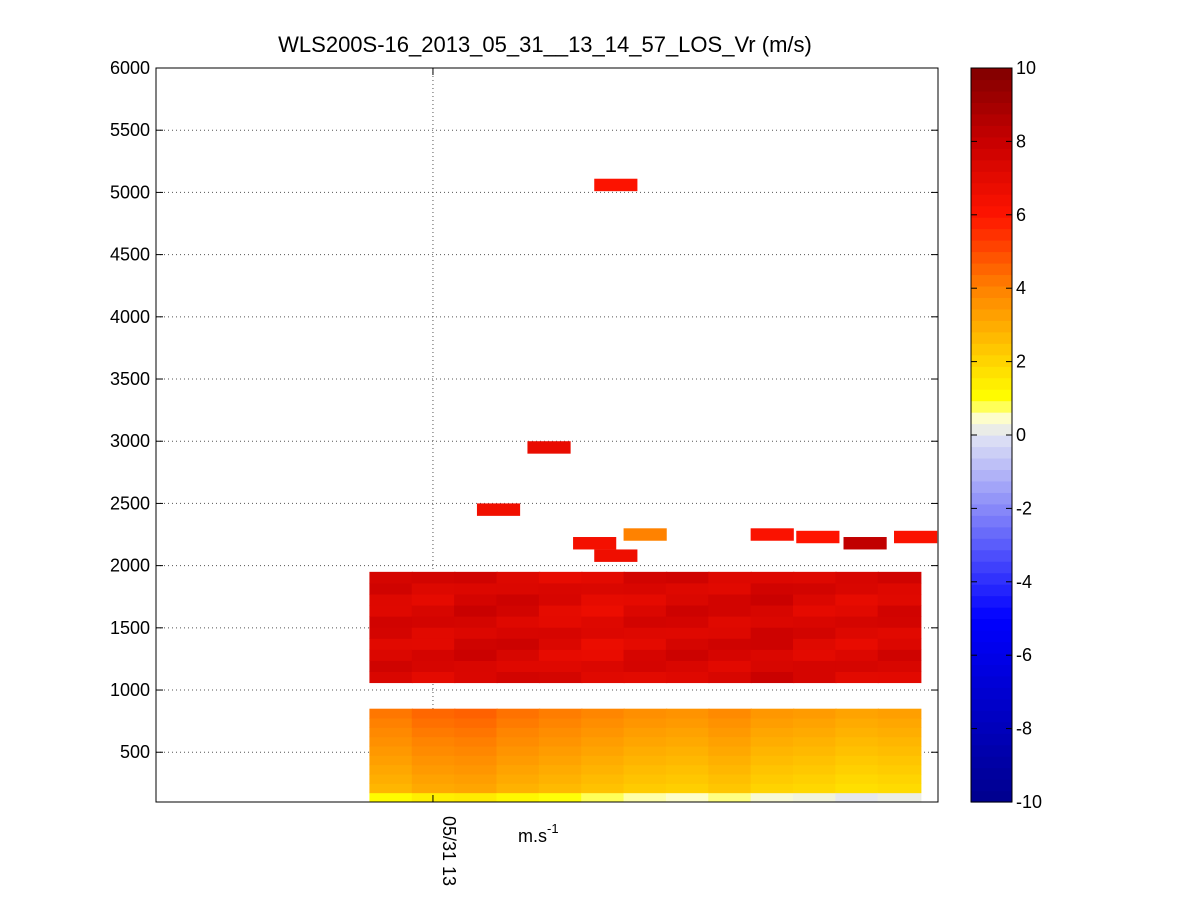  I want to click on y-tick-label: 1000, so click(130, 690).